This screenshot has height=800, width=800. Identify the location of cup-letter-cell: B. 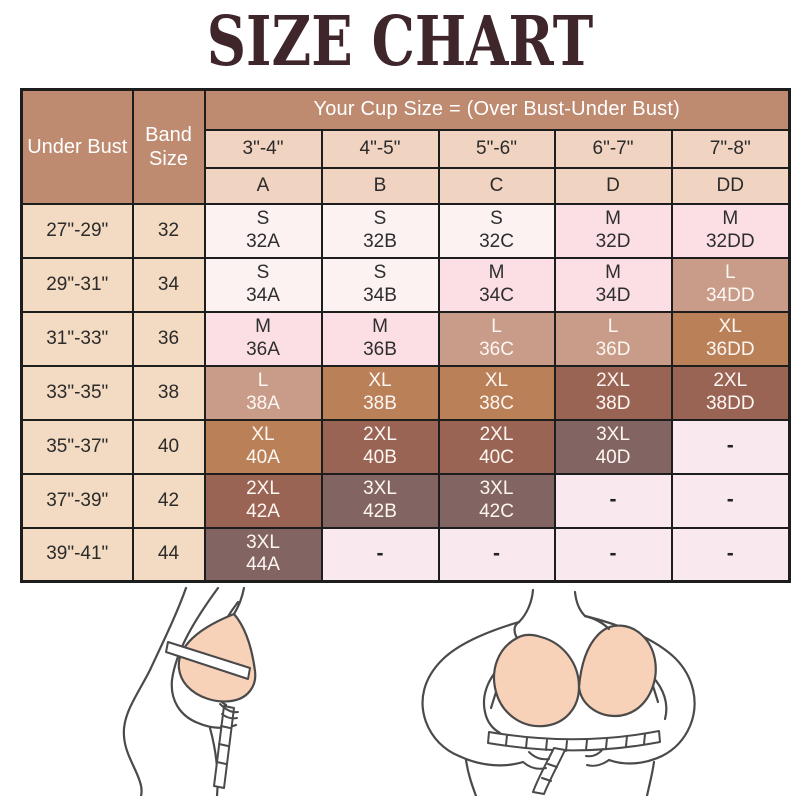
(380, 185).